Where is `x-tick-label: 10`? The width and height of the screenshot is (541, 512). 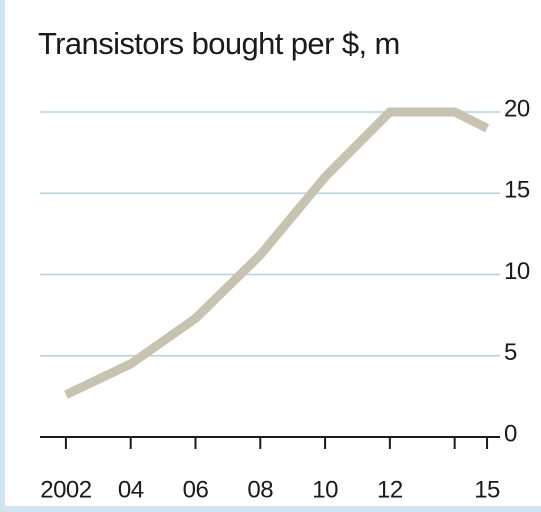 x-tick-label: 10 is located at coordinates (325, 489).